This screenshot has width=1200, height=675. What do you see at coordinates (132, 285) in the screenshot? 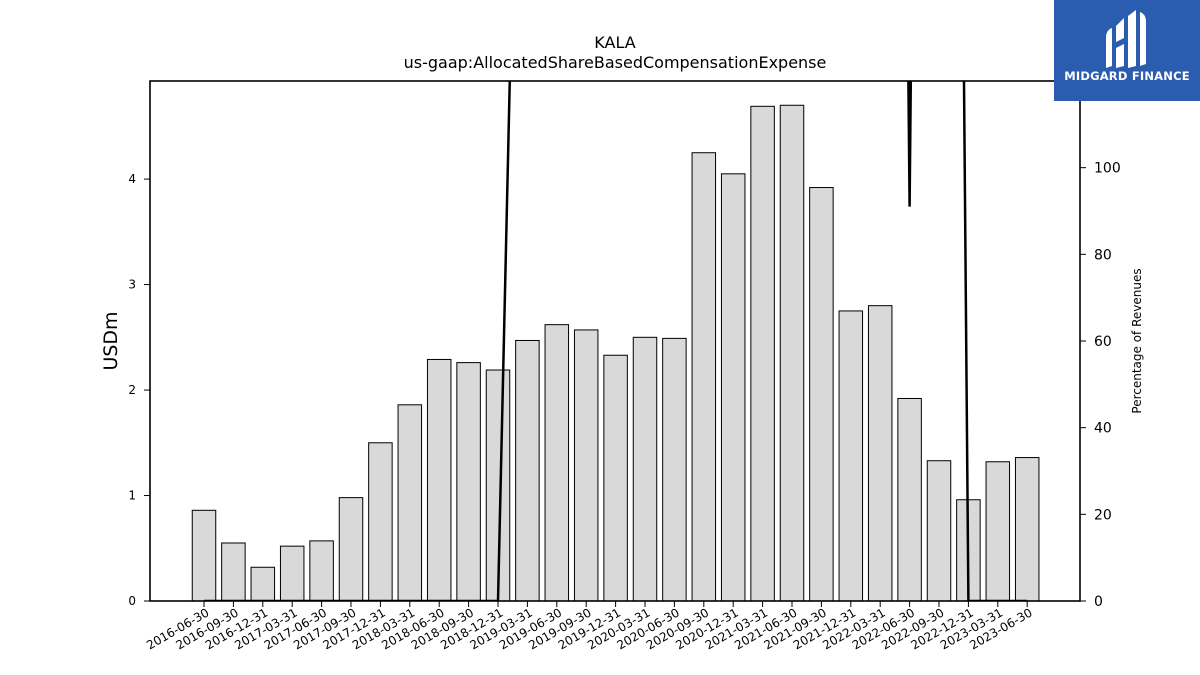
I see `y-tick-label: 3` at bounding box center [132, 285].